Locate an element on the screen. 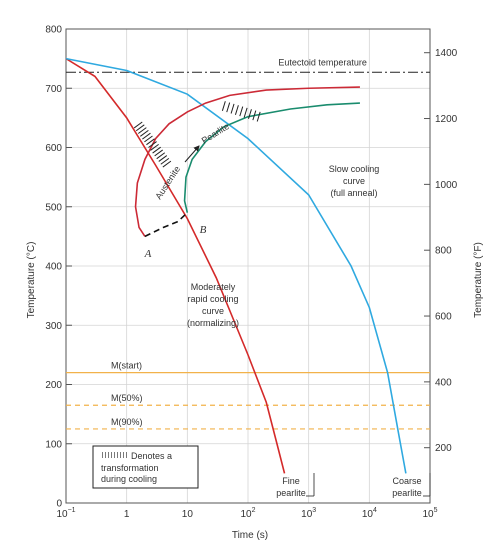 This screenshot has height=544, width=492. y-right-tick-label: 600 is located at coordinates (443, 317).